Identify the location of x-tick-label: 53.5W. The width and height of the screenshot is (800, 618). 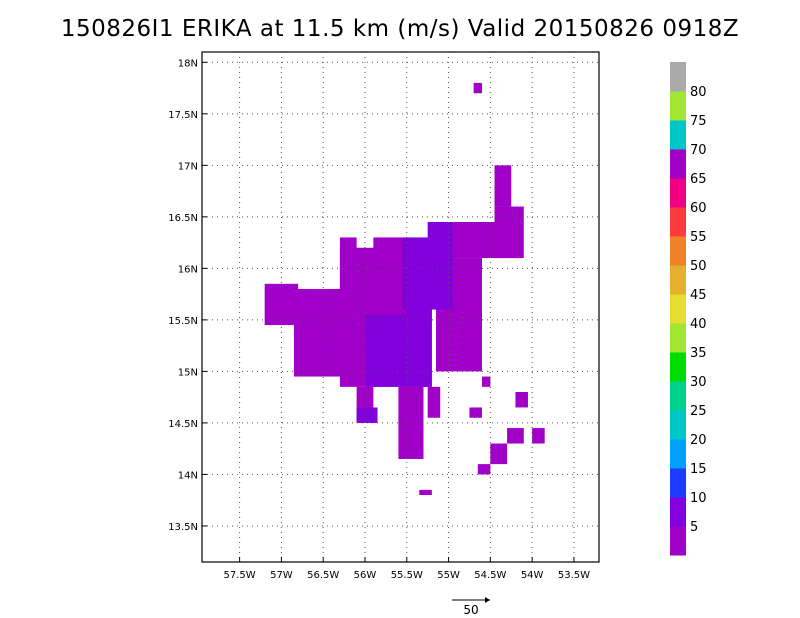
(574, 575).